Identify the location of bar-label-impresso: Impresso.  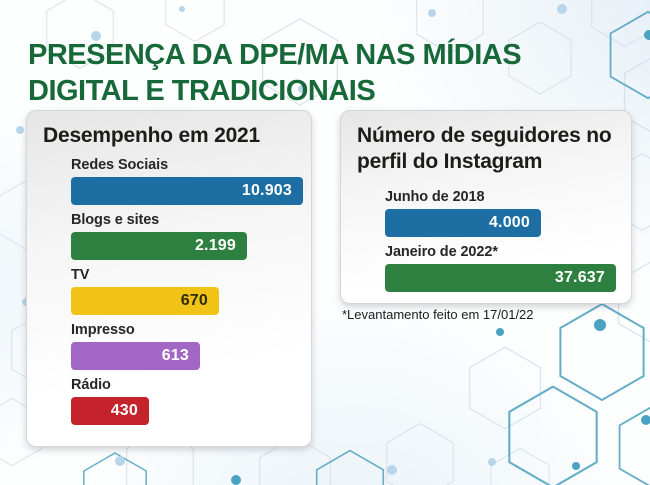
(103, 330).